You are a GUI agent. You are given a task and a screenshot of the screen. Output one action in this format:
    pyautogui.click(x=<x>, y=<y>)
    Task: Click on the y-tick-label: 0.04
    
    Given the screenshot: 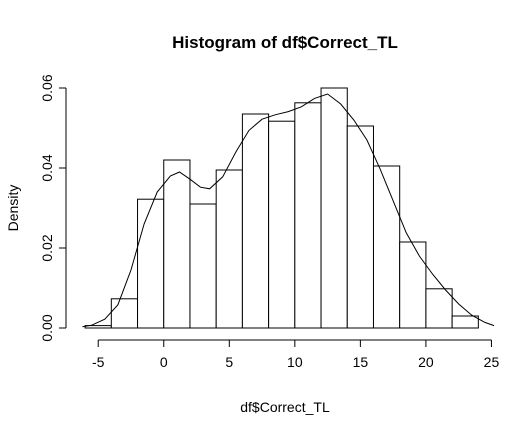 What is the action you would take?
    pyautogui.click(x=47, y=167)
    